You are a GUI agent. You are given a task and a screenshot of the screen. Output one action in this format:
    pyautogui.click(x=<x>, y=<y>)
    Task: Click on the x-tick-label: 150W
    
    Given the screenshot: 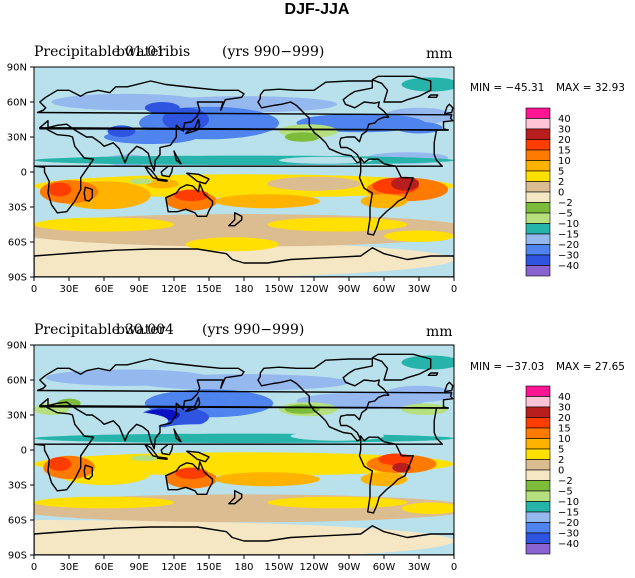 What is the action you would take?
    pyautogui.click(x=279, y=289)
    